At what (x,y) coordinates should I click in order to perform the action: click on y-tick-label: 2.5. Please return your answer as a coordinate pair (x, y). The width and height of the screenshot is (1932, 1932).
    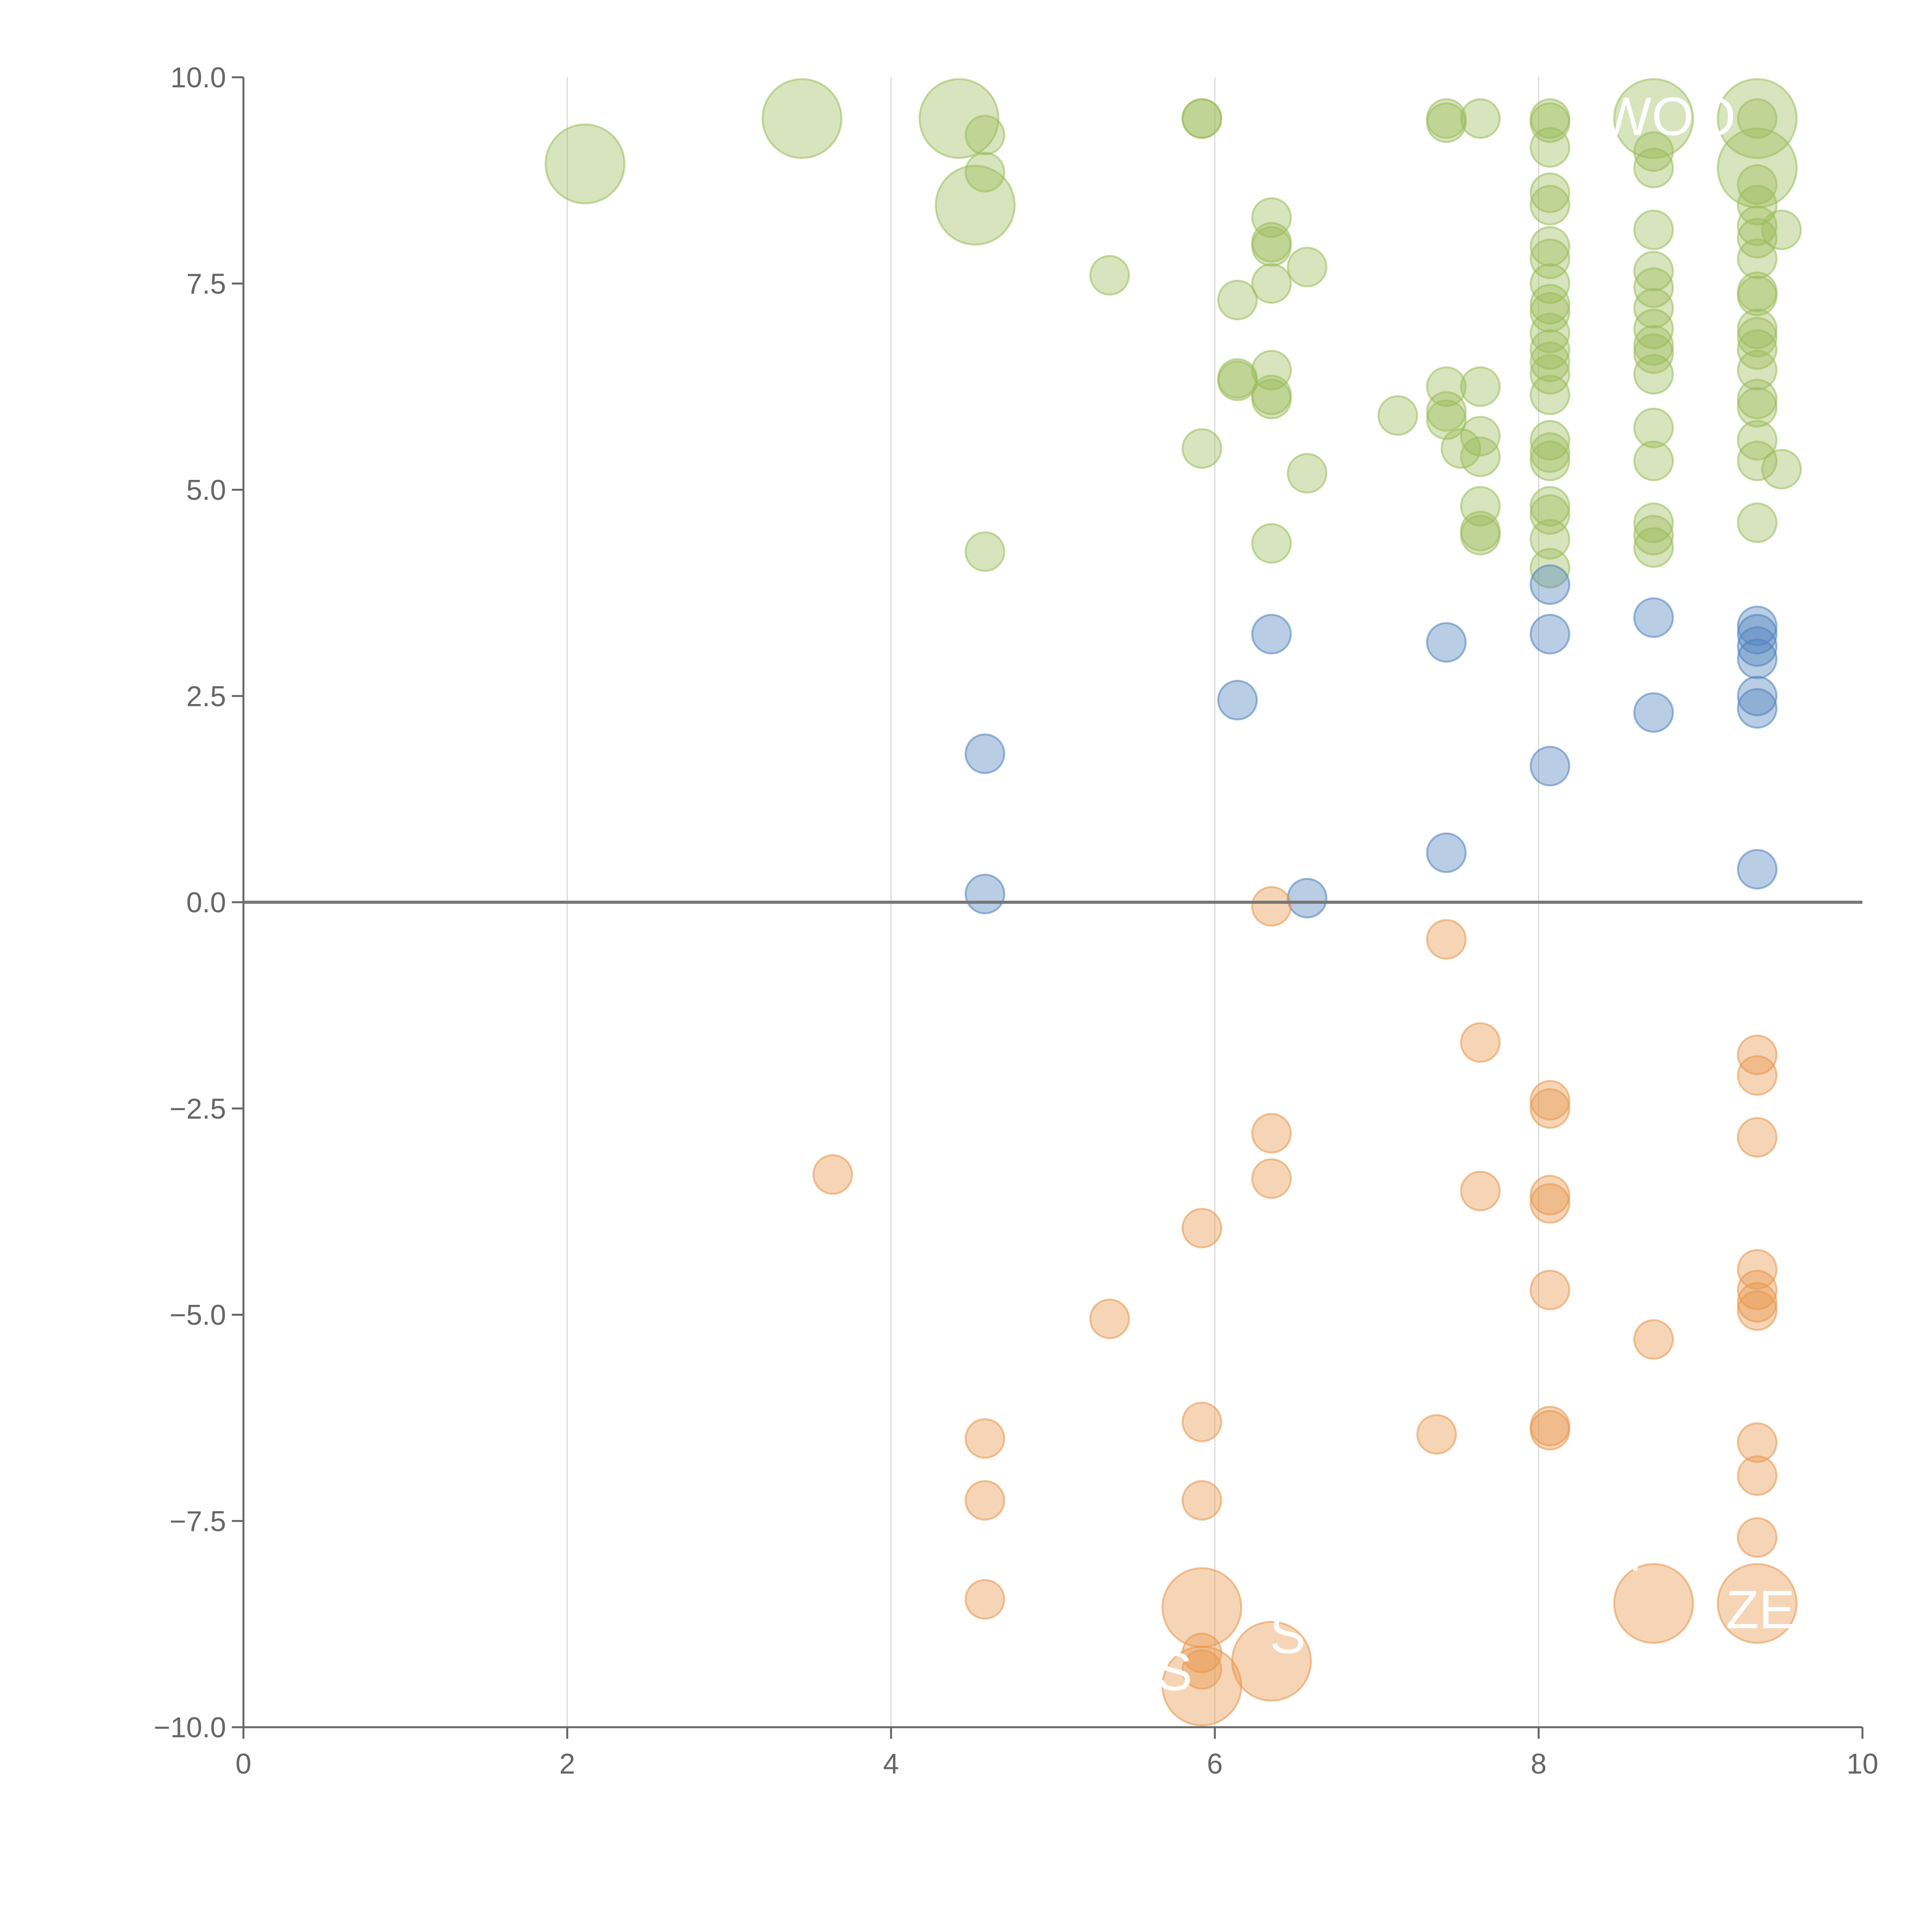
    Looking at the image, I should click on (206, 696).